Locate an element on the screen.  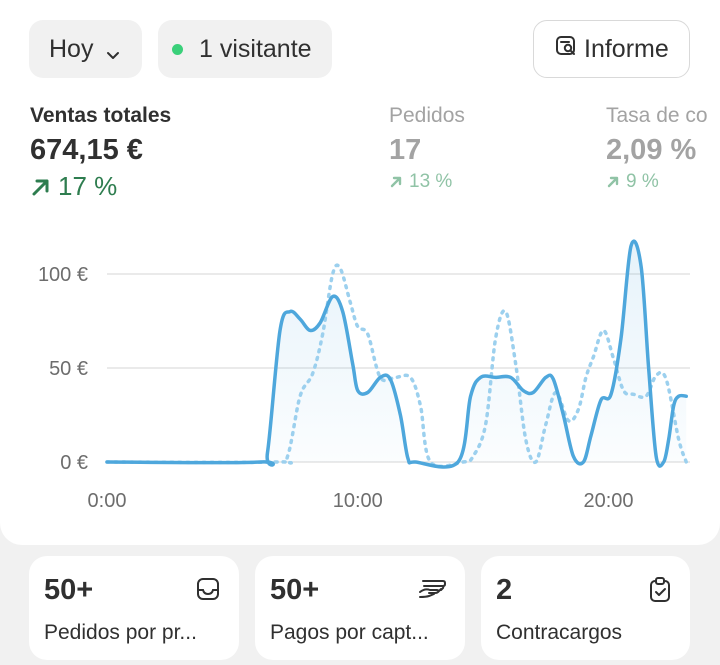
metric-label: Ventas totales is located at coordinates (101, 115).